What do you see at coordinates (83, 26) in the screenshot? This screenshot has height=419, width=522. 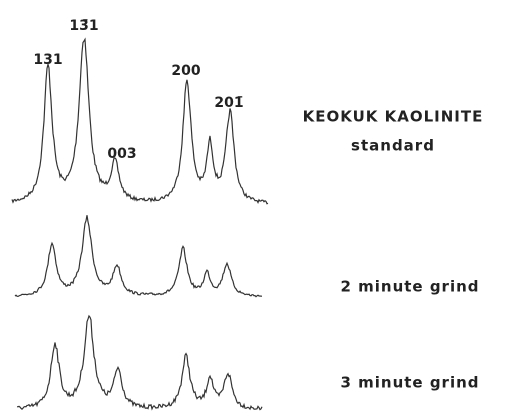 I see `peak-label: 13̄1` at bounding box center [83, 26].